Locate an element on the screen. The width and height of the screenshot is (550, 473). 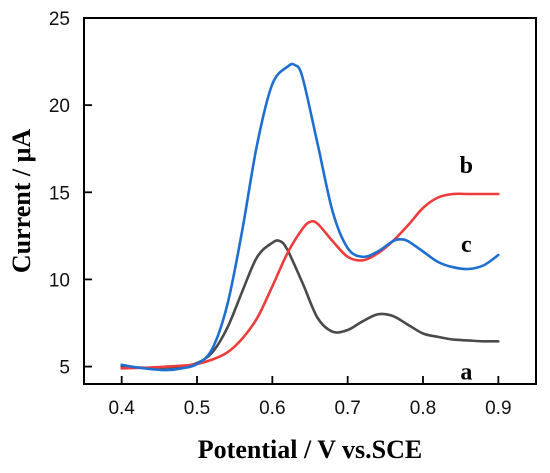
y-axis-title: Current / μA is located at coordinates (21, 201).